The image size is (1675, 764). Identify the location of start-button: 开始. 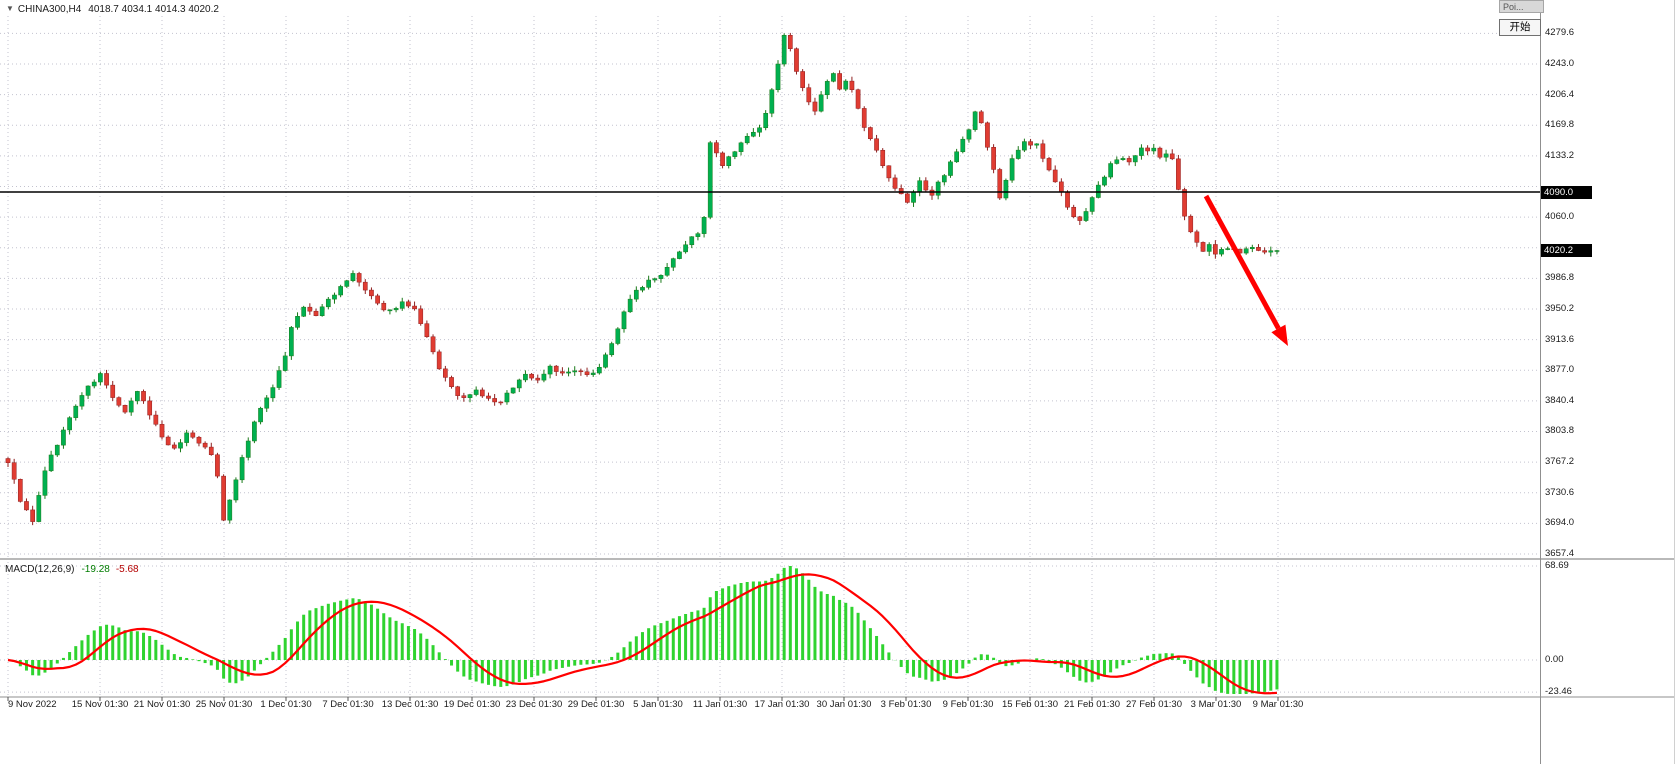
(1520, 27).